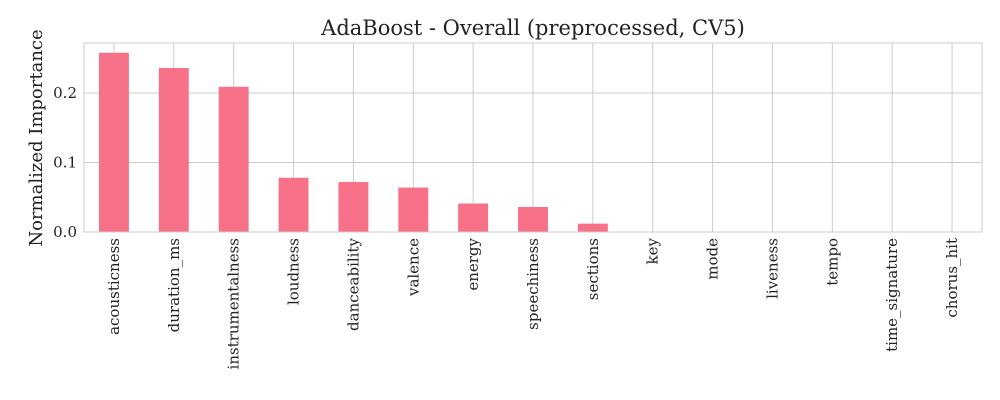 Image resolution: width=1000 pixels, height=400 pixels. I want to click on x-tick-label: loudness, so click(294, 271).